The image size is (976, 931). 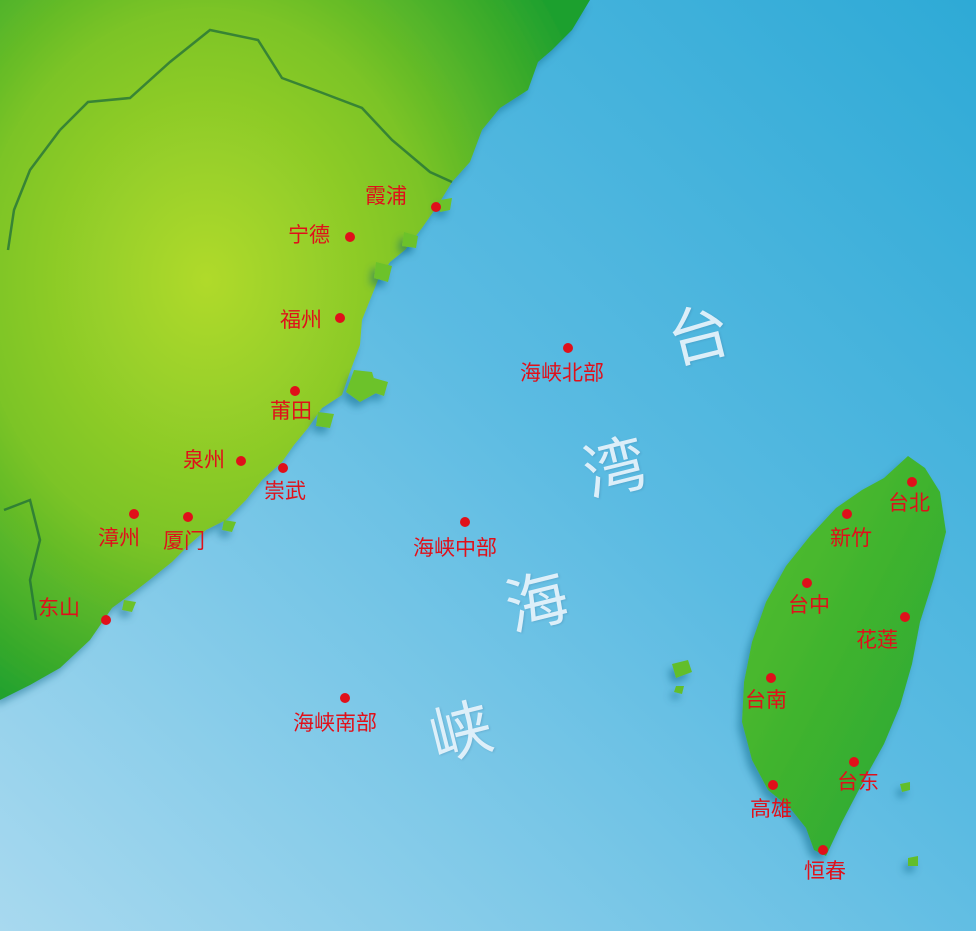 What do you see at coordinates (844, 656) in the screenshot?
I see `taiwan-island` at bounding box center [844, 656].